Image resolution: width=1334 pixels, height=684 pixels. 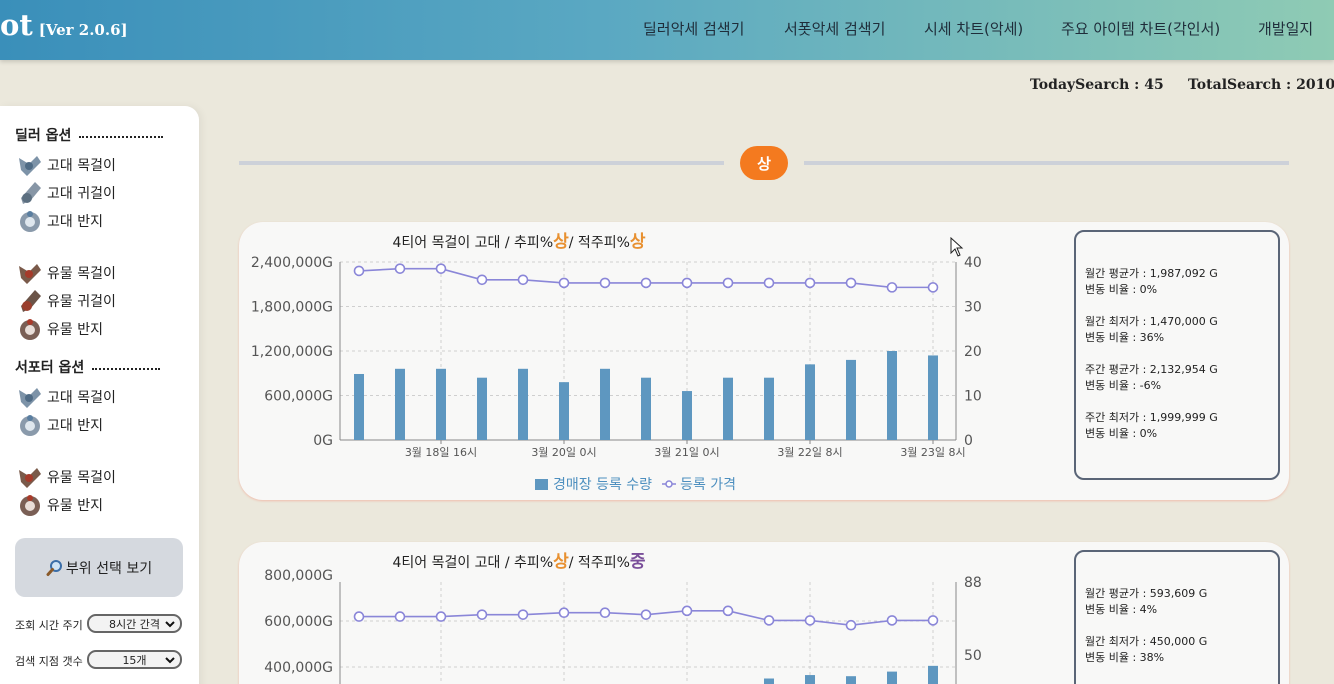 What do you see at coordinates (957, 247) in the screenshot?
I see `mouse-cursor-icon` at bounding box center [957, 247].